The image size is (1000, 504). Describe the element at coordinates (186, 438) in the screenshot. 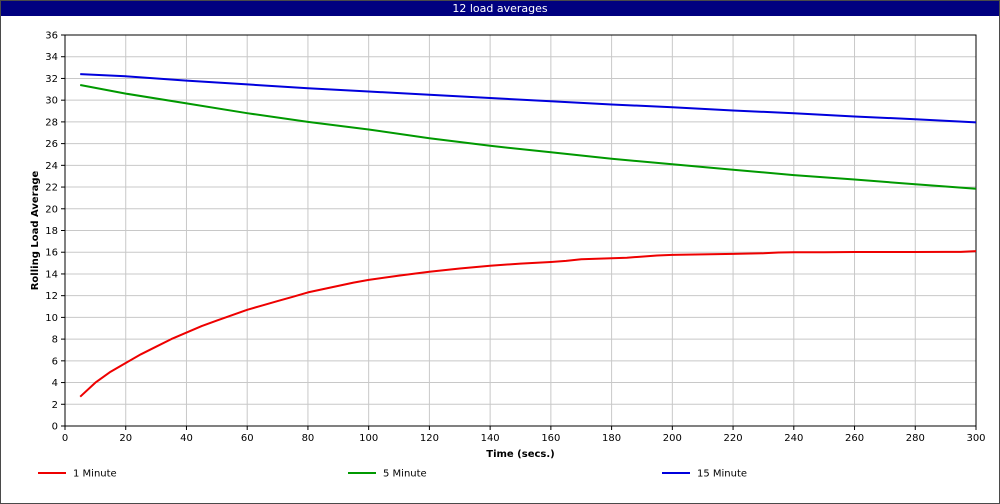

I see `x-tick-label: 40` at that location.